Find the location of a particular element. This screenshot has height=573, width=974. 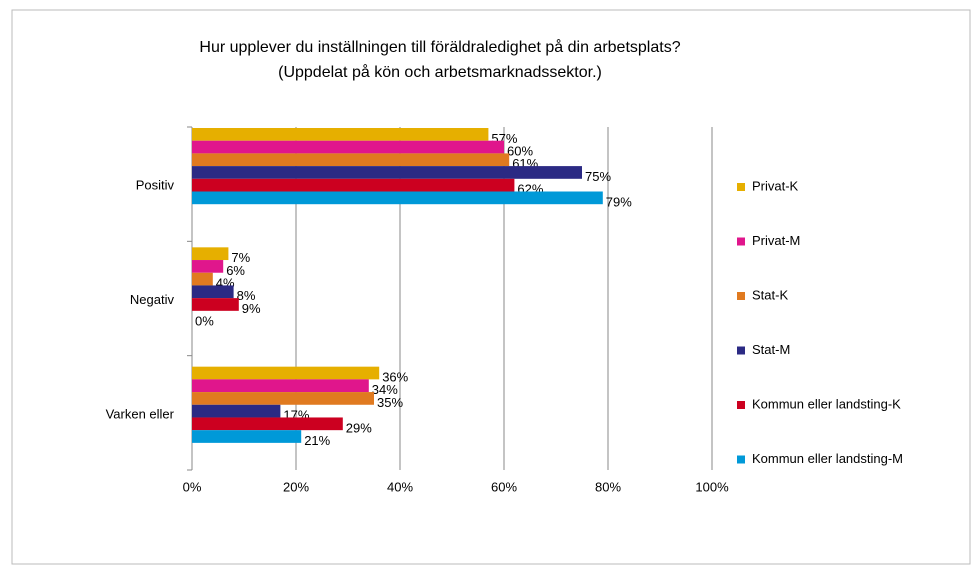

value-label: 35% is located at coordinates (390, 402).